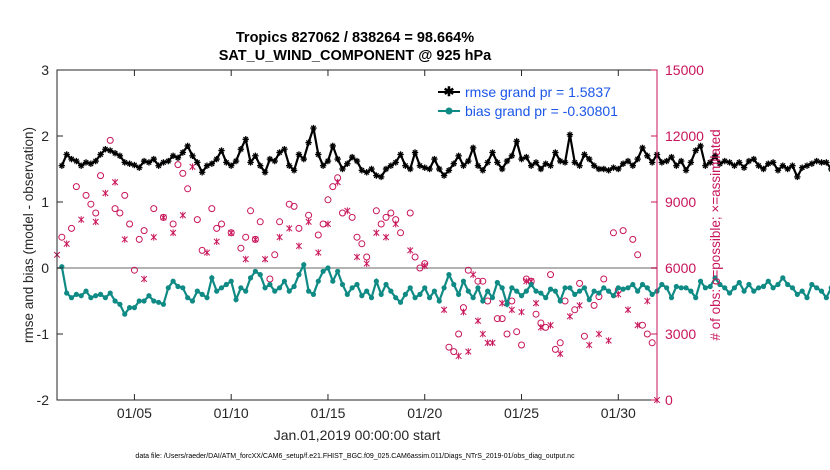 The width and height of the screenshot is (830, 470). What do you see at coordinates (677, 235) in the screenshot?
I see `y-right-axis-ticks: 0 3000 6000 9000 12000 15000` at bounding box center [677, 235].